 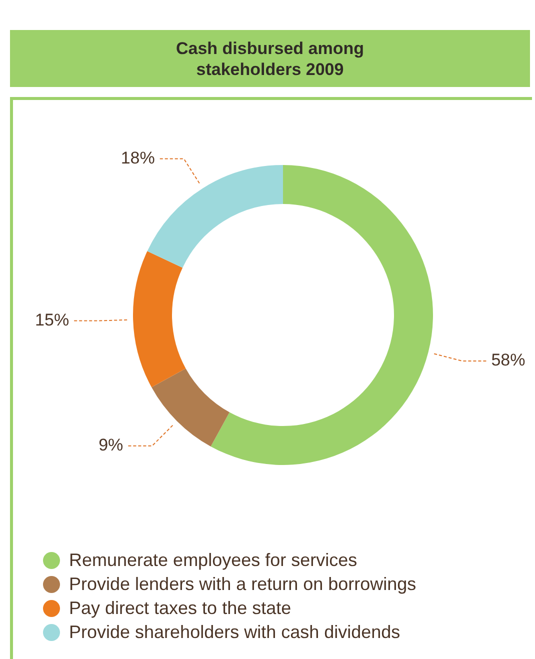 I want to click on data-label: 58%, so click(x=508, y=360).